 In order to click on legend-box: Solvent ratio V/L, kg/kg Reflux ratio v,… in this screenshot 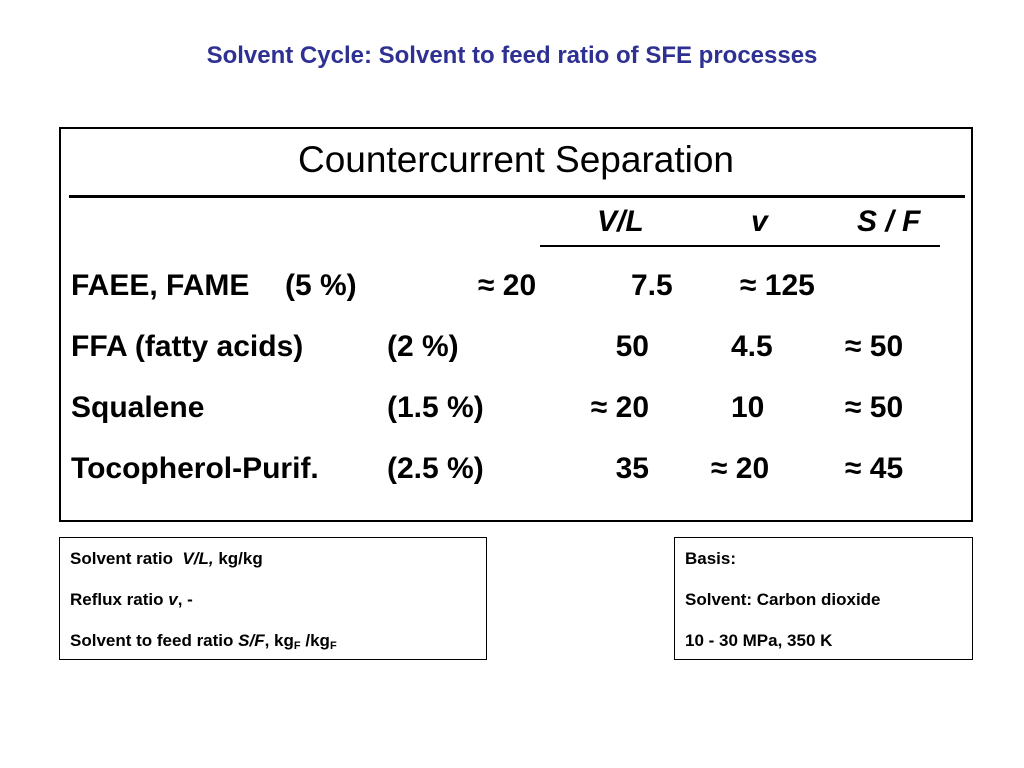, I will do `click(273, 598)`.